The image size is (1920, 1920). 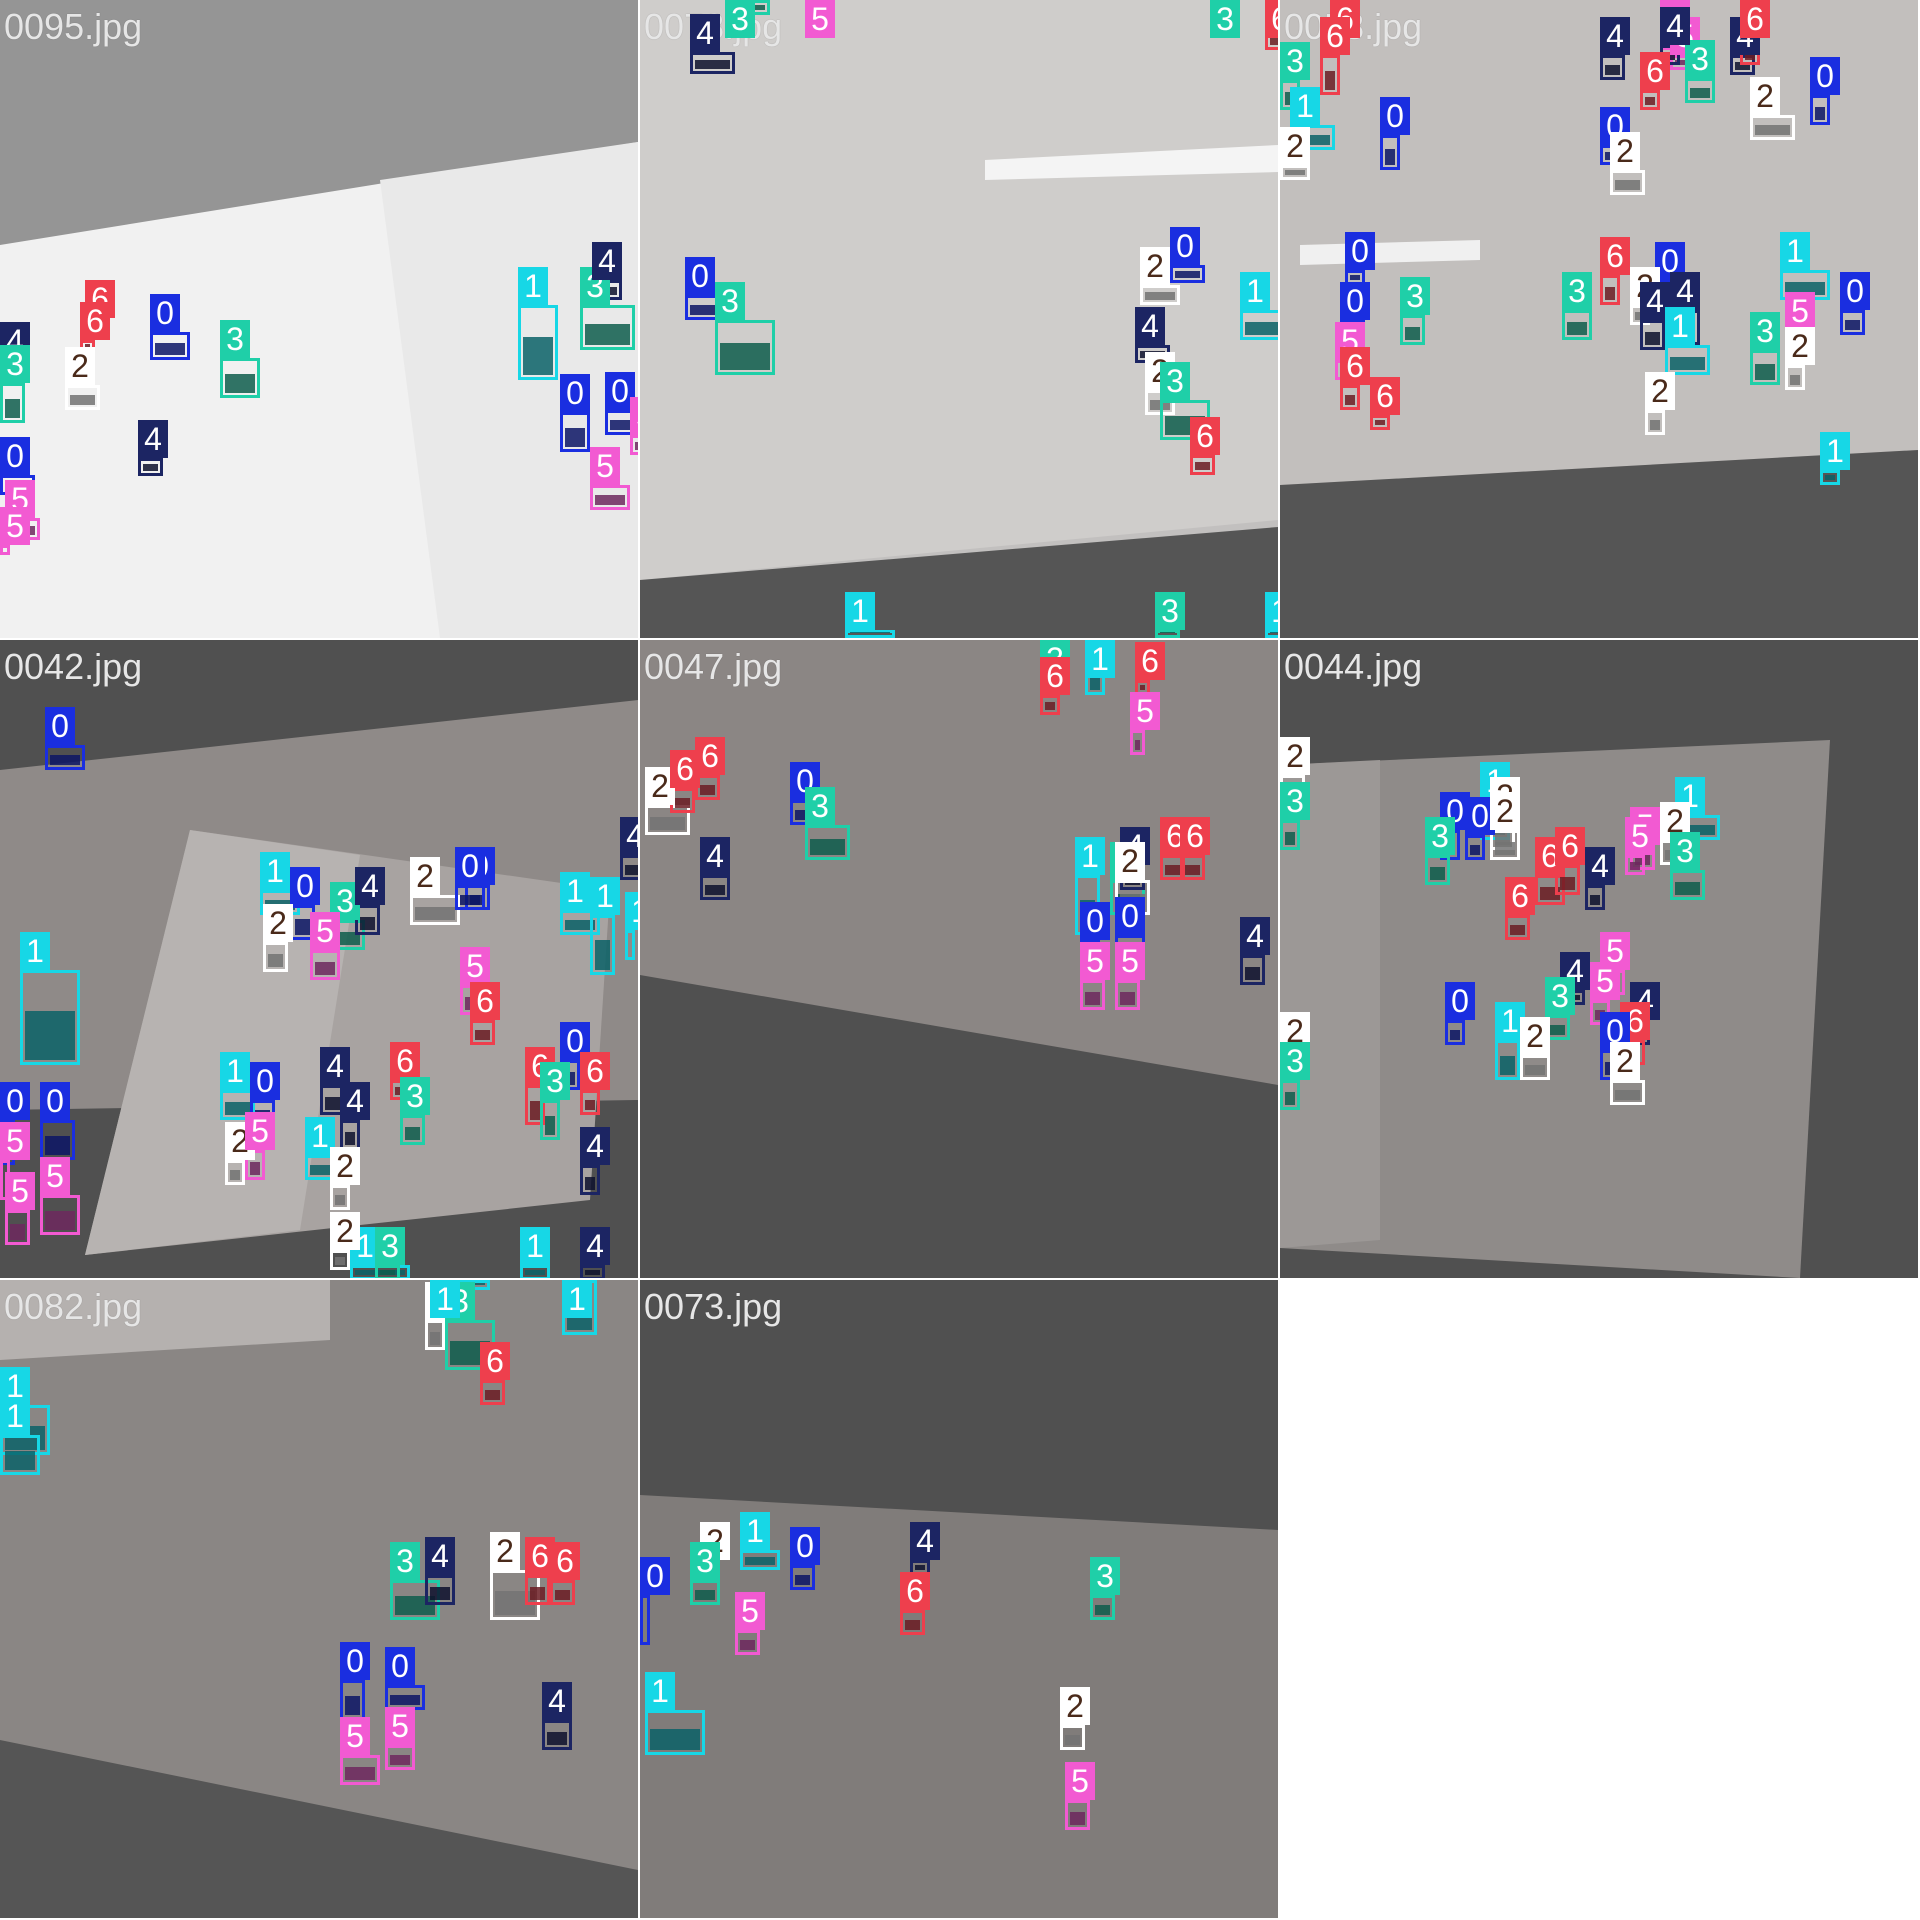 I want to click on image-tile: 0078.jpg354360320154236131, so click(x=959, y=319).